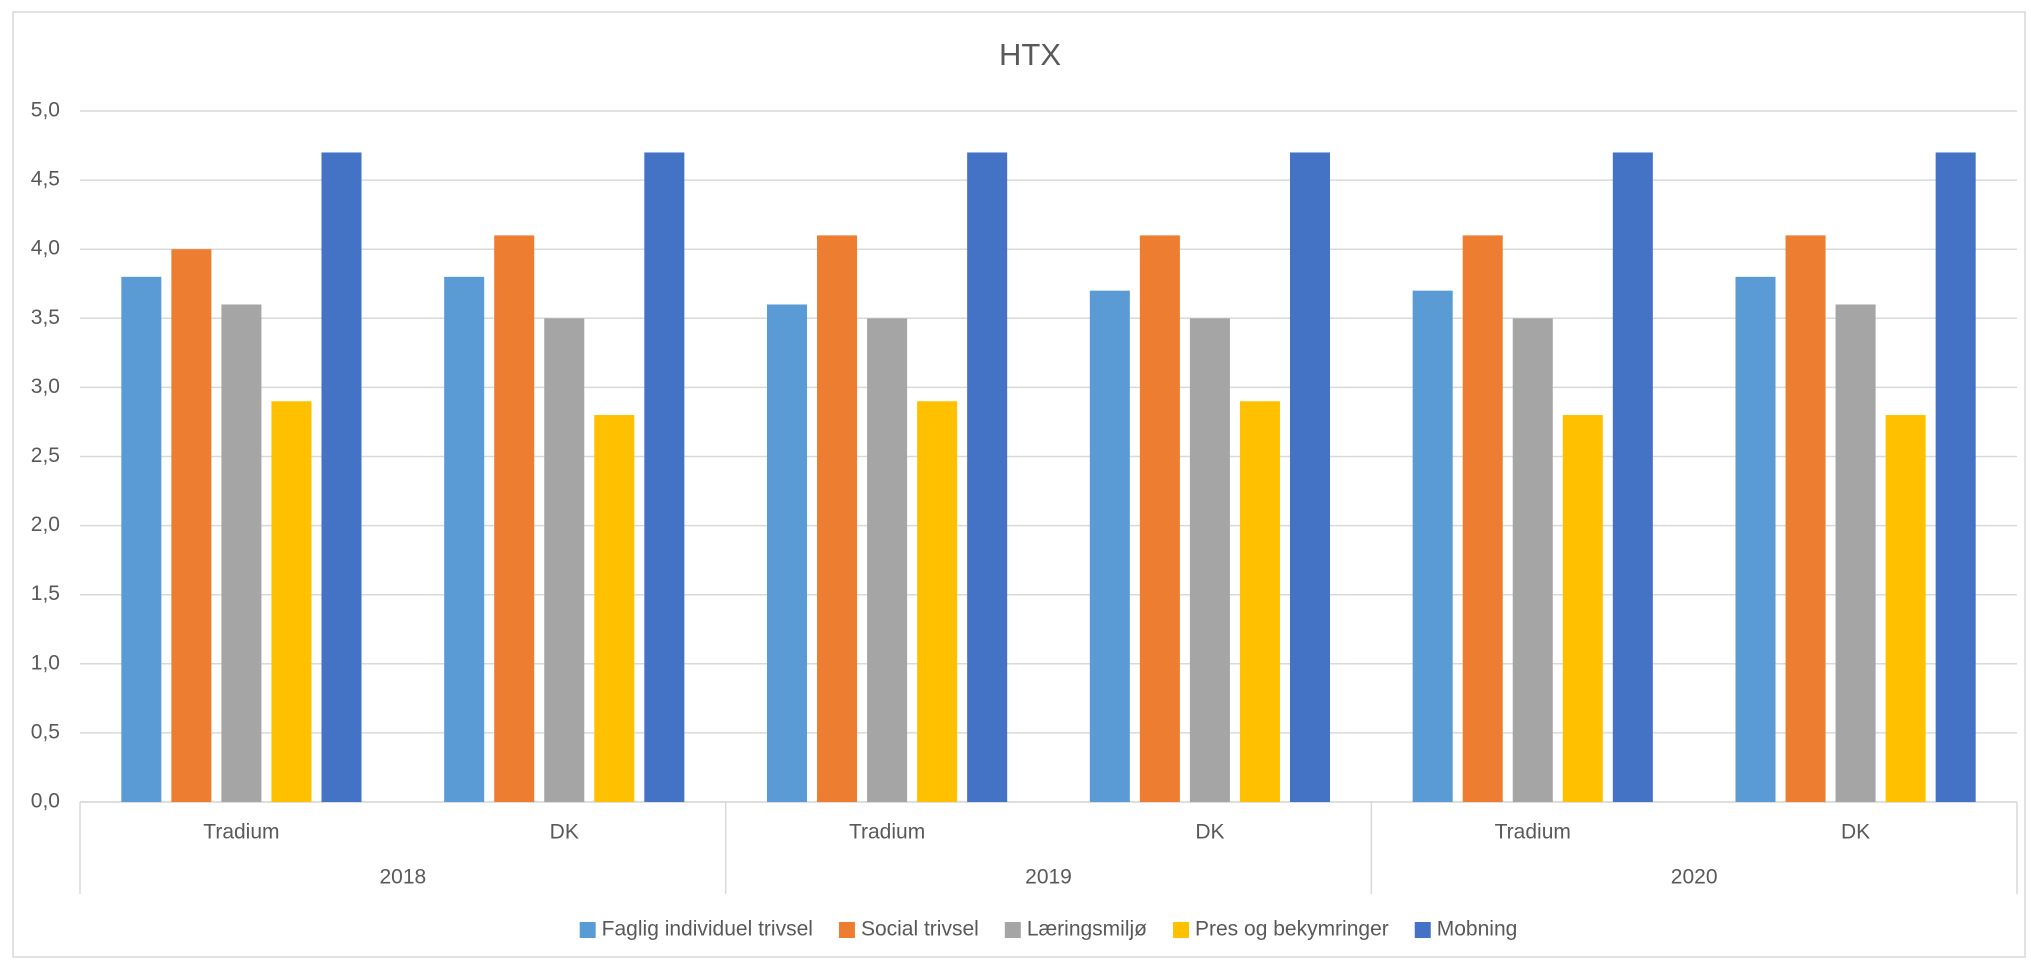 The width and height of the screenshot is (2031, 968). What do you see at coordinates (45, 179) in the screenshot?
I see `y-tick-label: 4,5` at bounding box center [45, 179].